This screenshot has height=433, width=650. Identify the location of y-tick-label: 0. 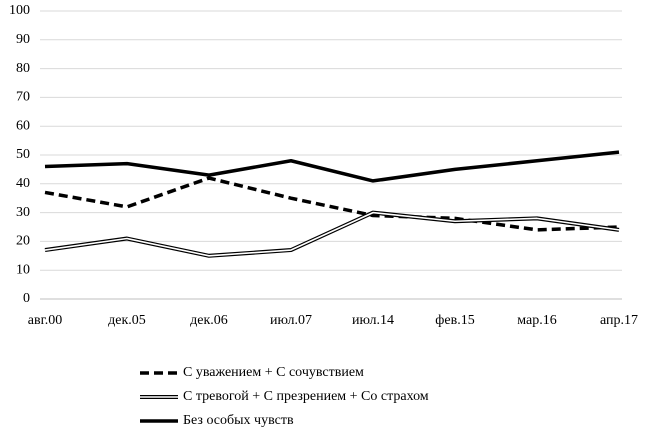
(26, 298).